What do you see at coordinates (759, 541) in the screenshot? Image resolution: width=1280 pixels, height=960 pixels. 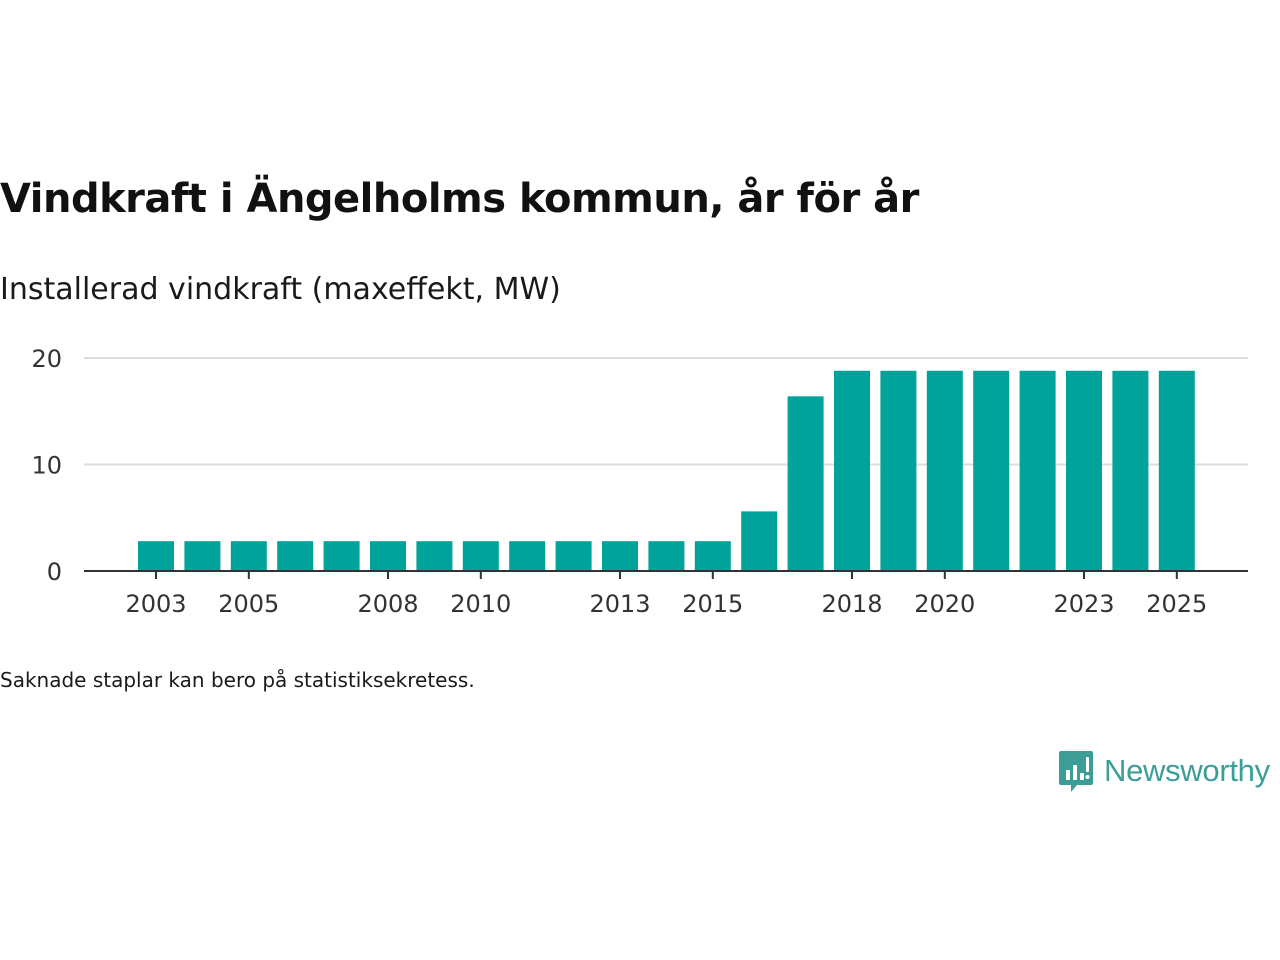 I see `bar-2016` at bounding box center [759, 541].